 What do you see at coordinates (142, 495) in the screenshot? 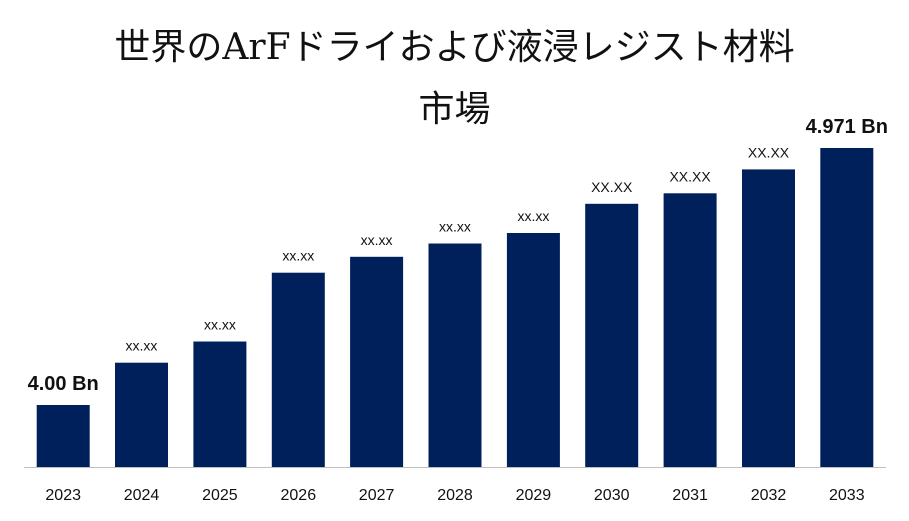
I see `x-tick-label-2024: 2024` at bounding box center [142, 495].